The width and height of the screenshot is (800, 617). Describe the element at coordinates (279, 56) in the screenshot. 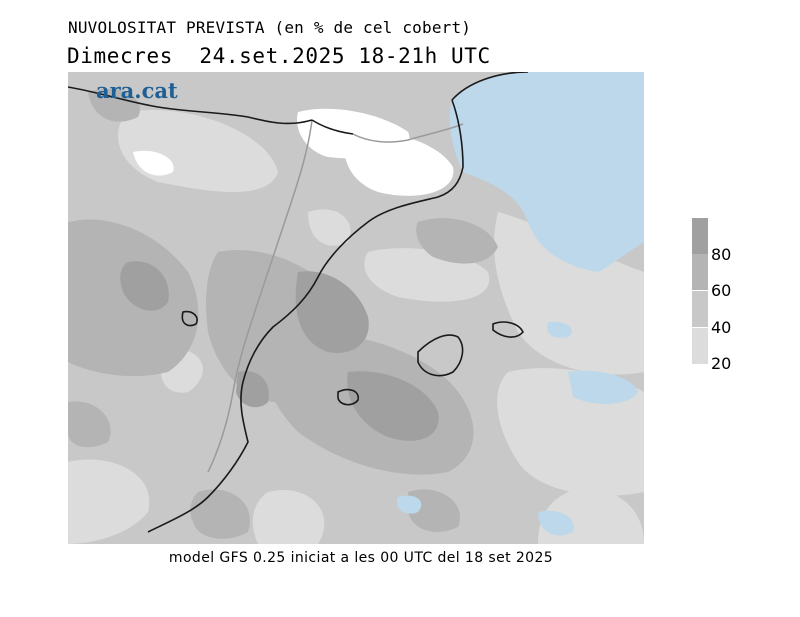

I see `forecast-date: Dimecres 24.set.2025 18-21h UTC` at that location.